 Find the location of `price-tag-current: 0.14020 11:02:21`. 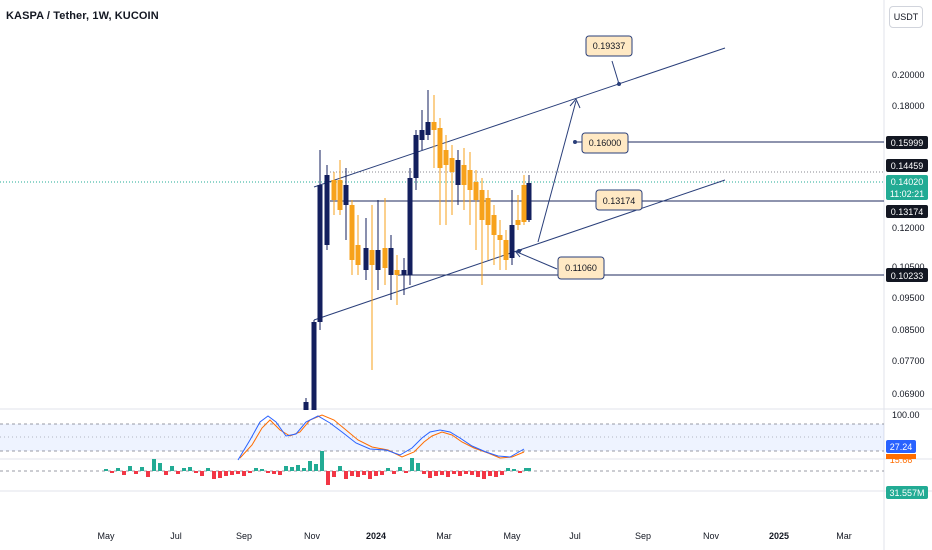

price-tag-current: 0.14020 11:02:21 is located at coordinates (907, 187).